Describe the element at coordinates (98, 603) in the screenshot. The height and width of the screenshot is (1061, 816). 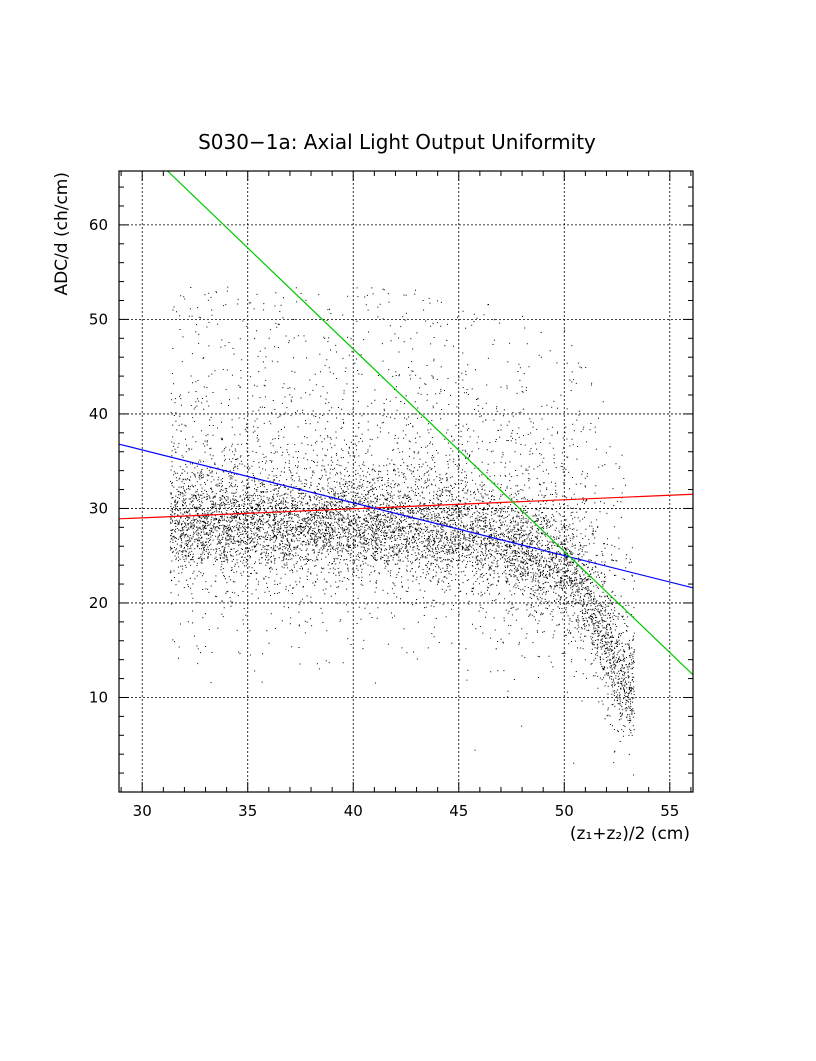
I see `y-tick-label: 20` at that location.